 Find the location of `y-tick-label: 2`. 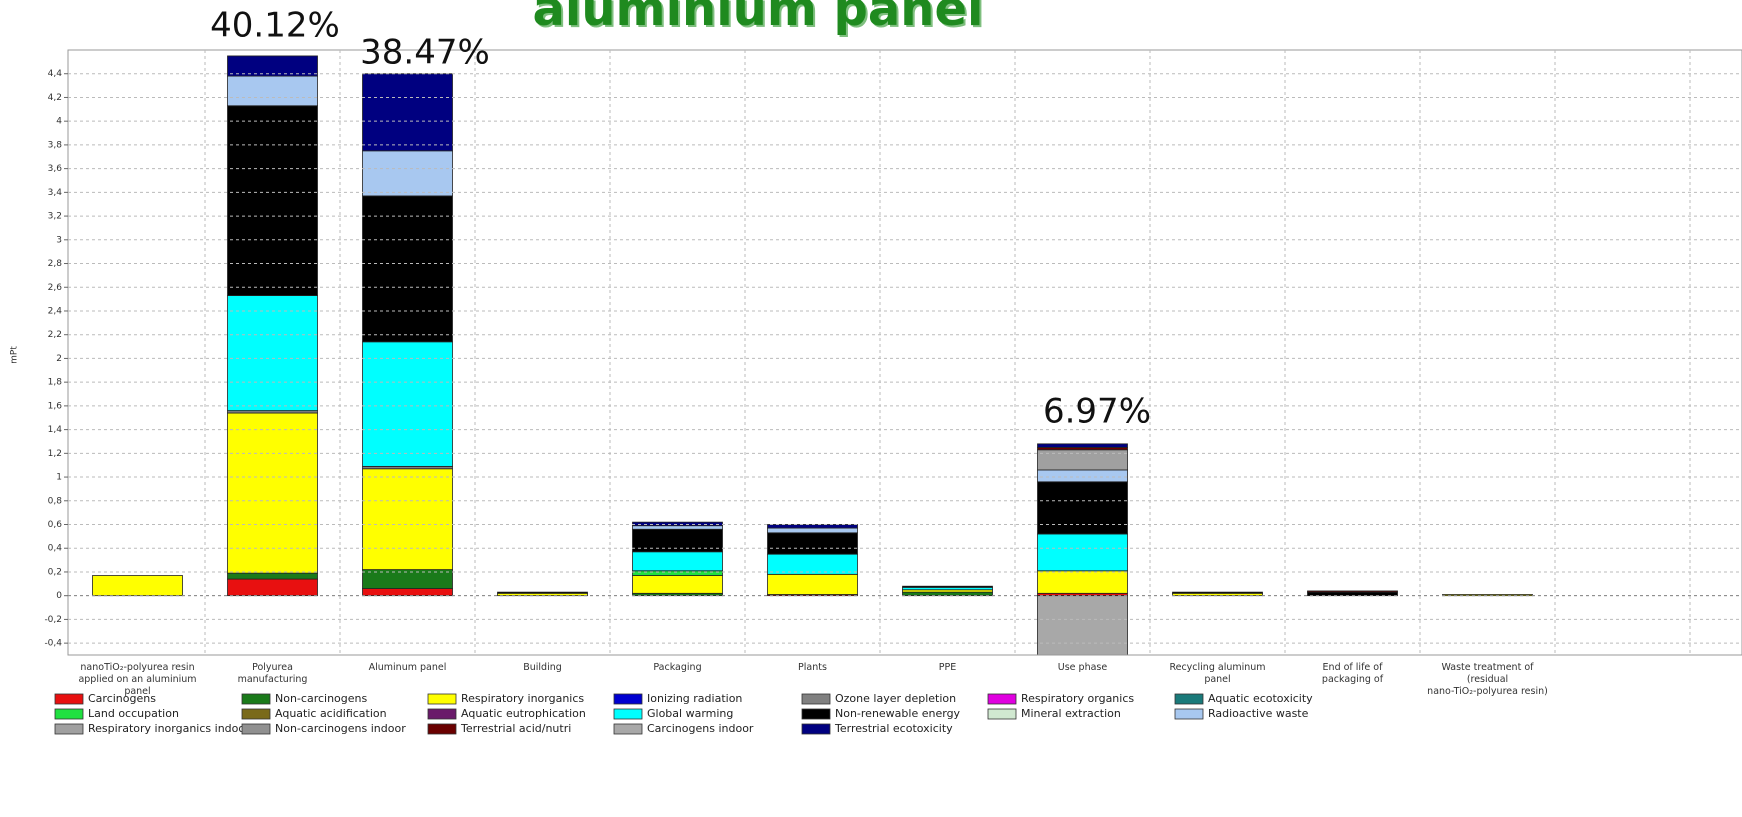

y-tick-label: 2 is located at coordinates (59, 359).